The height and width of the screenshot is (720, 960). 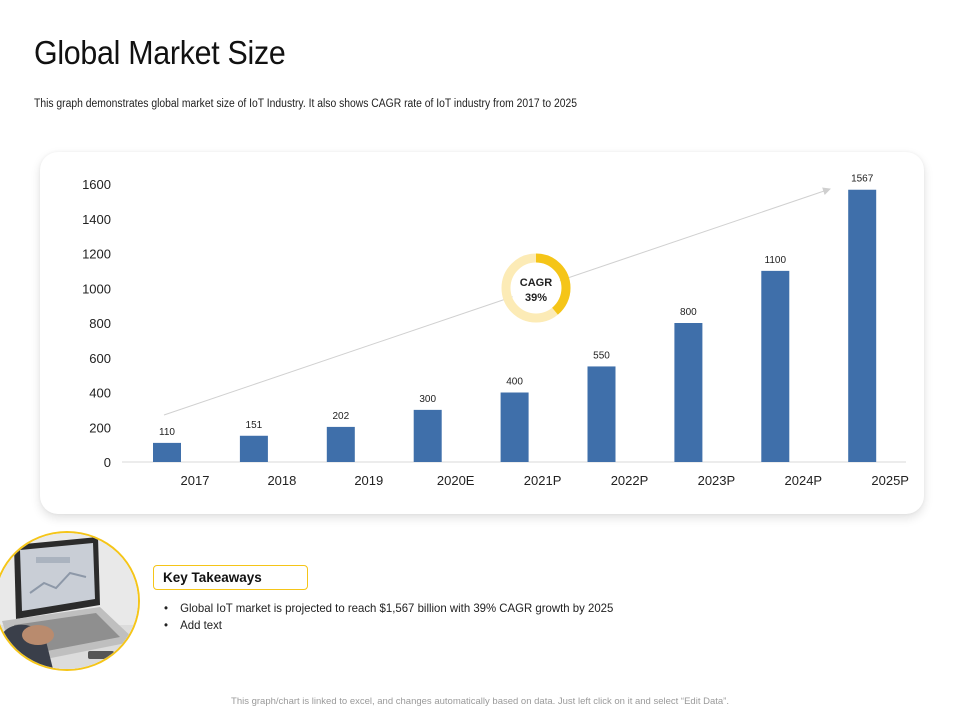 I want to click on x-tick-label: 2021P, so click(x=543, y=480).